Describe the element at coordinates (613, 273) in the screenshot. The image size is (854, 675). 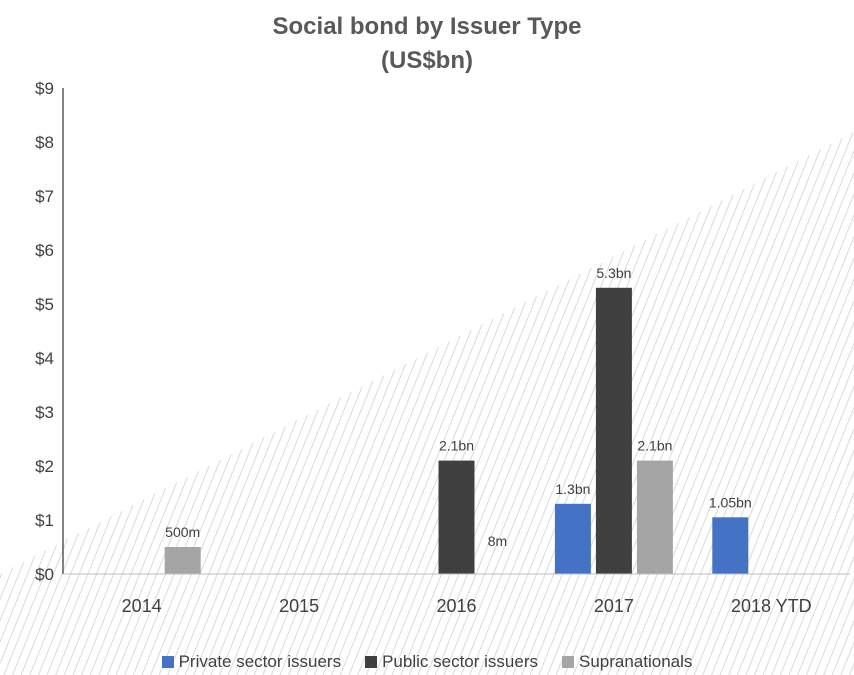
I see `data-label: 5.3bn` at that location.